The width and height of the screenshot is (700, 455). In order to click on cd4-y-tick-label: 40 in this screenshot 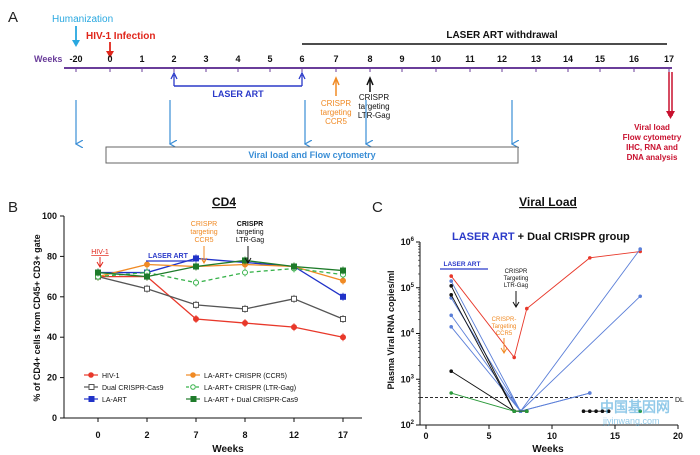, I will do `click(52, 337)`.